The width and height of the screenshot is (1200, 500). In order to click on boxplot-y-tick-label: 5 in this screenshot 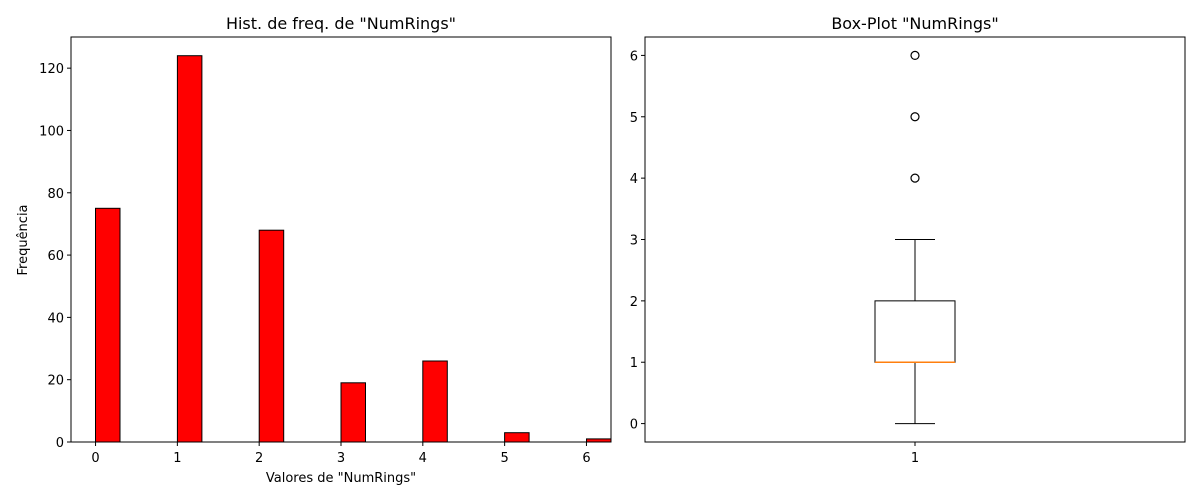, I will do `click(634, 118)`.